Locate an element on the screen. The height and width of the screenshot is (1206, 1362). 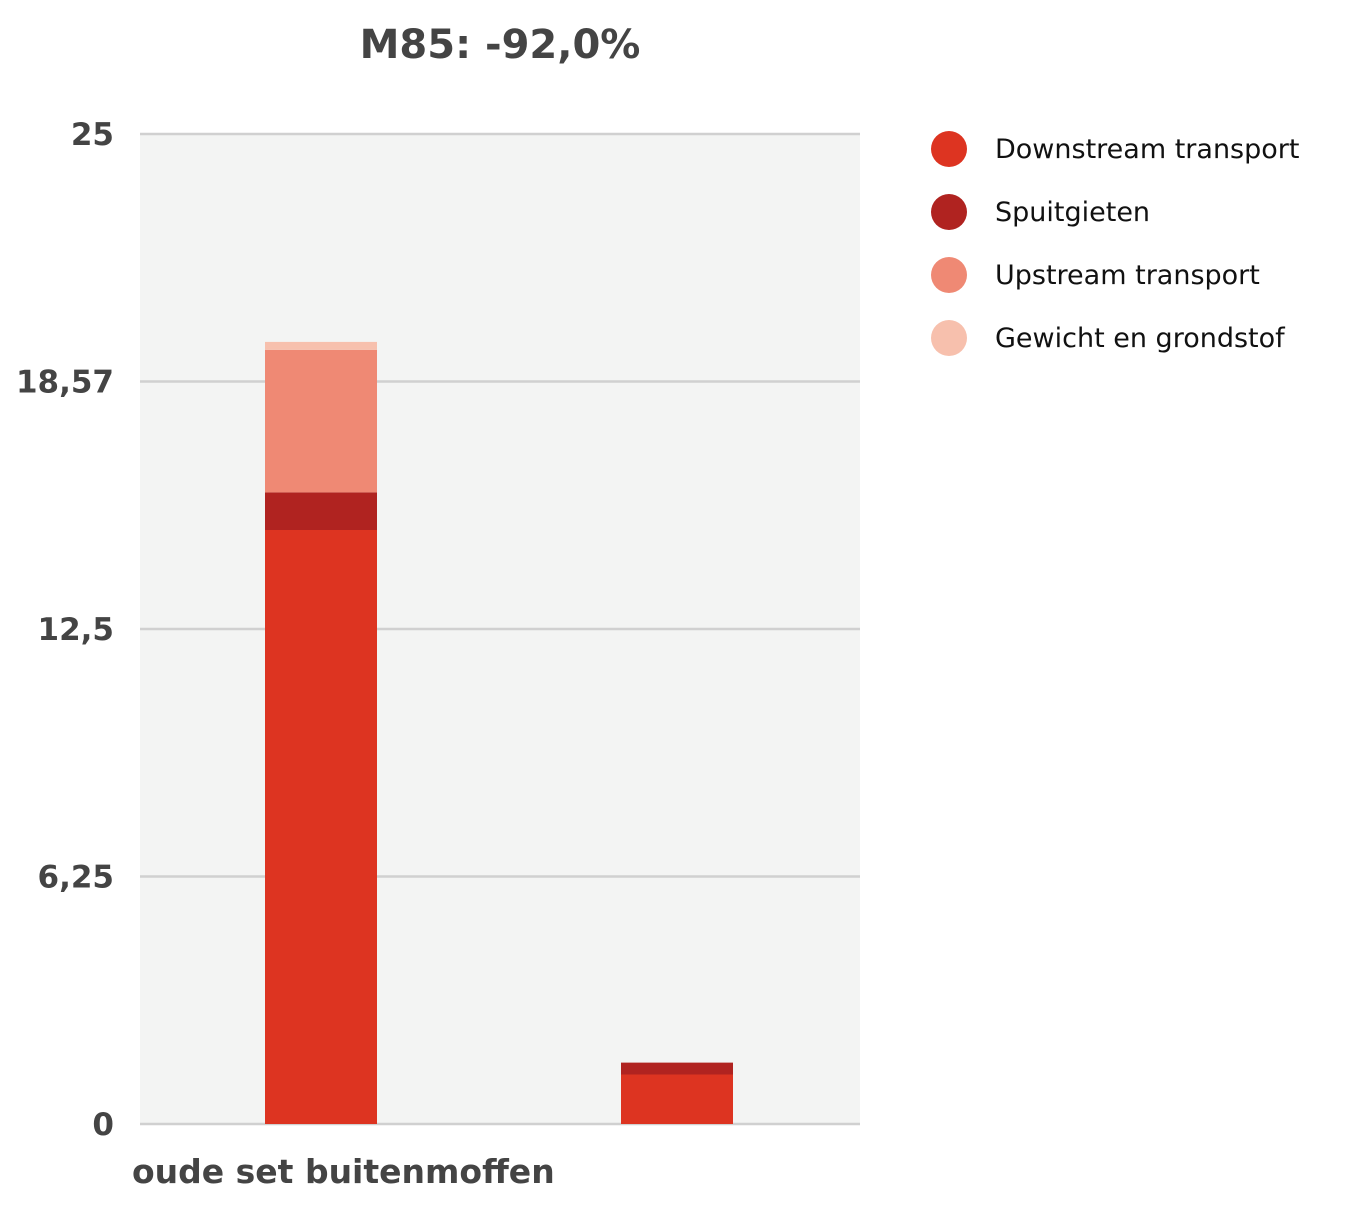
x-axis-category-labels: oude set buitenmoffen is located at coordinates (343, 1171).